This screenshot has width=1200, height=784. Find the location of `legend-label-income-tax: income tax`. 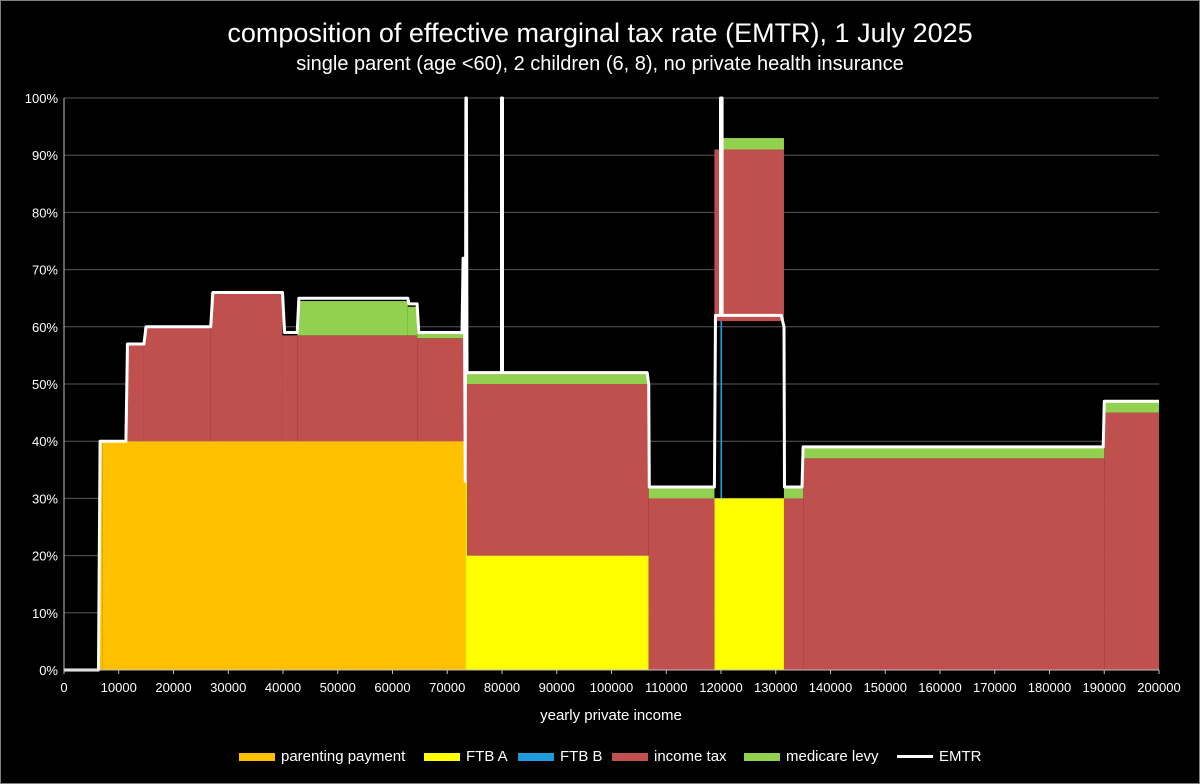

legend-label-income-tax: income tax is located at coordinates (690, 756).